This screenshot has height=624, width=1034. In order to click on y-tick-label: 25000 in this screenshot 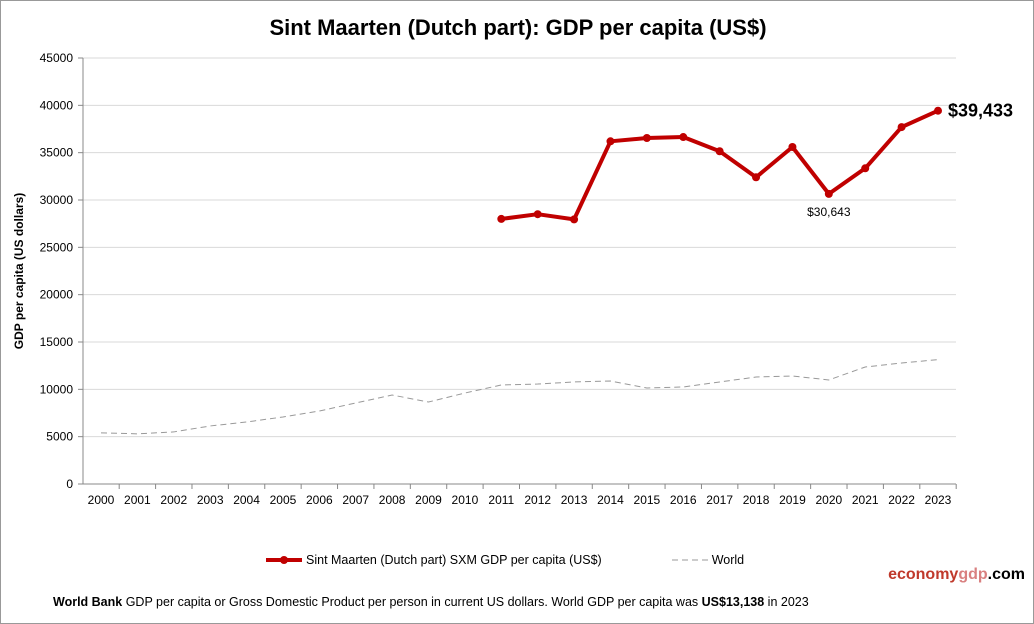, I will do `click(57, 247)`.